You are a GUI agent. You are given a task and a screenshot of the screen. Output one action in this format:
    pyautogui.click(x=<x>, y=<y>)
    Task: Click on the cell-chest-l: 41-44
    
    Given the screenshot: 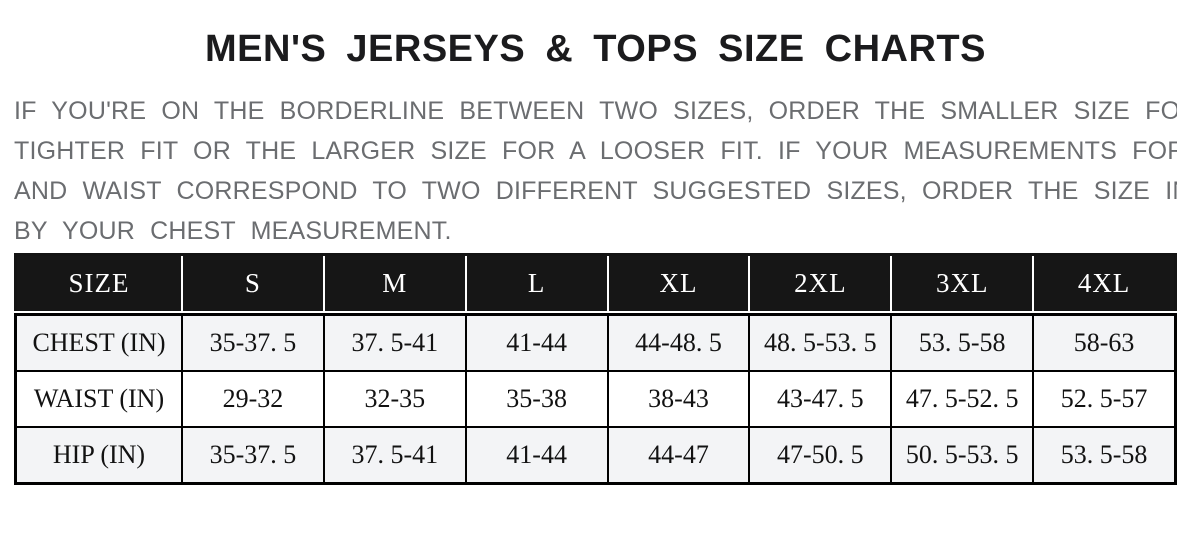 What is the action you would take?
    pyautogui.click(x=536, y=343)
    